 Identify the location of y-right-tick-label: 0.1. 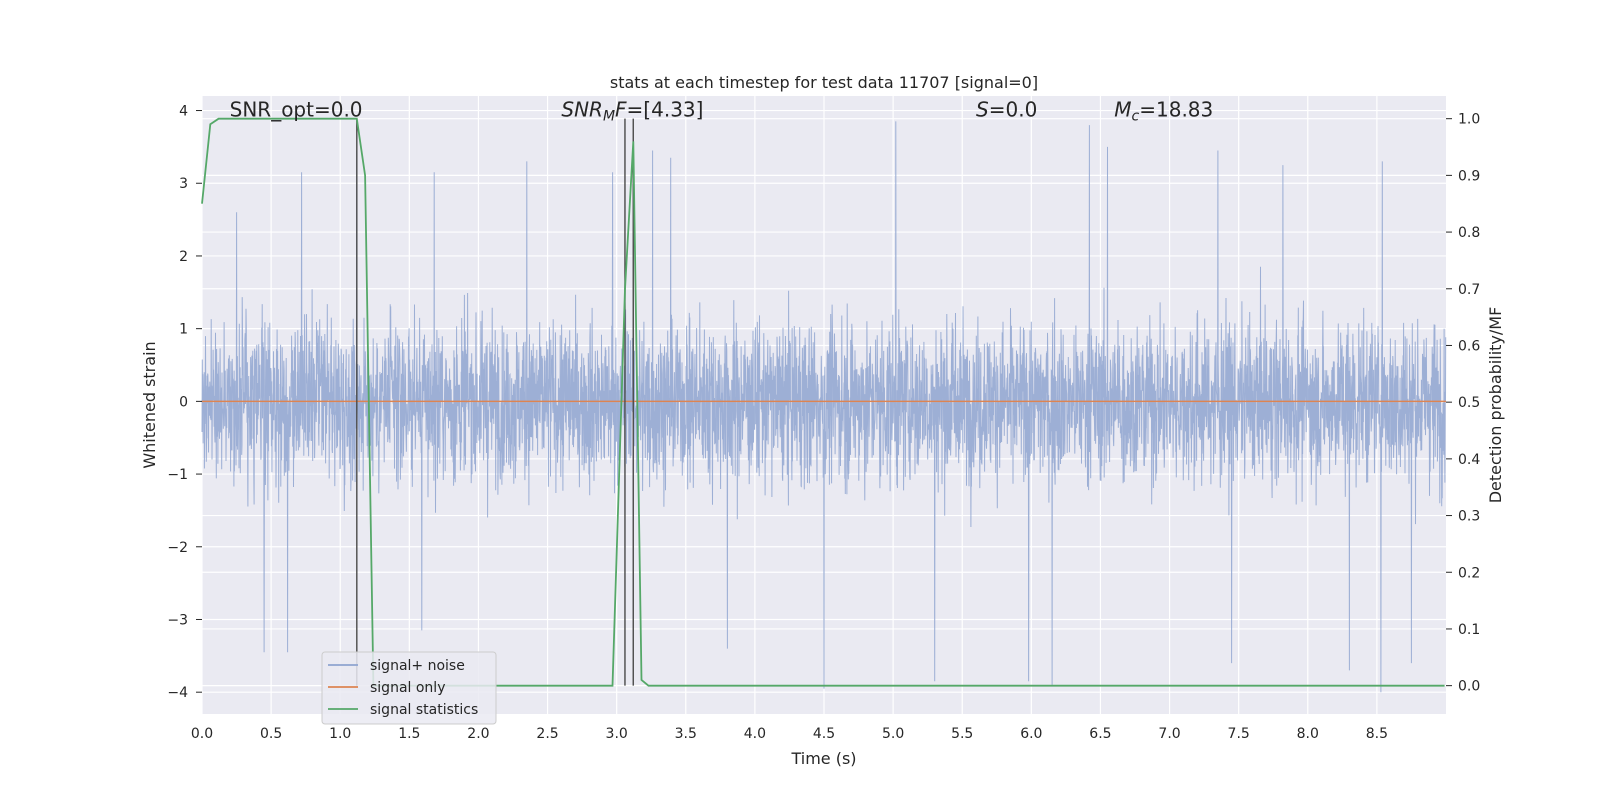
(1469, 630).